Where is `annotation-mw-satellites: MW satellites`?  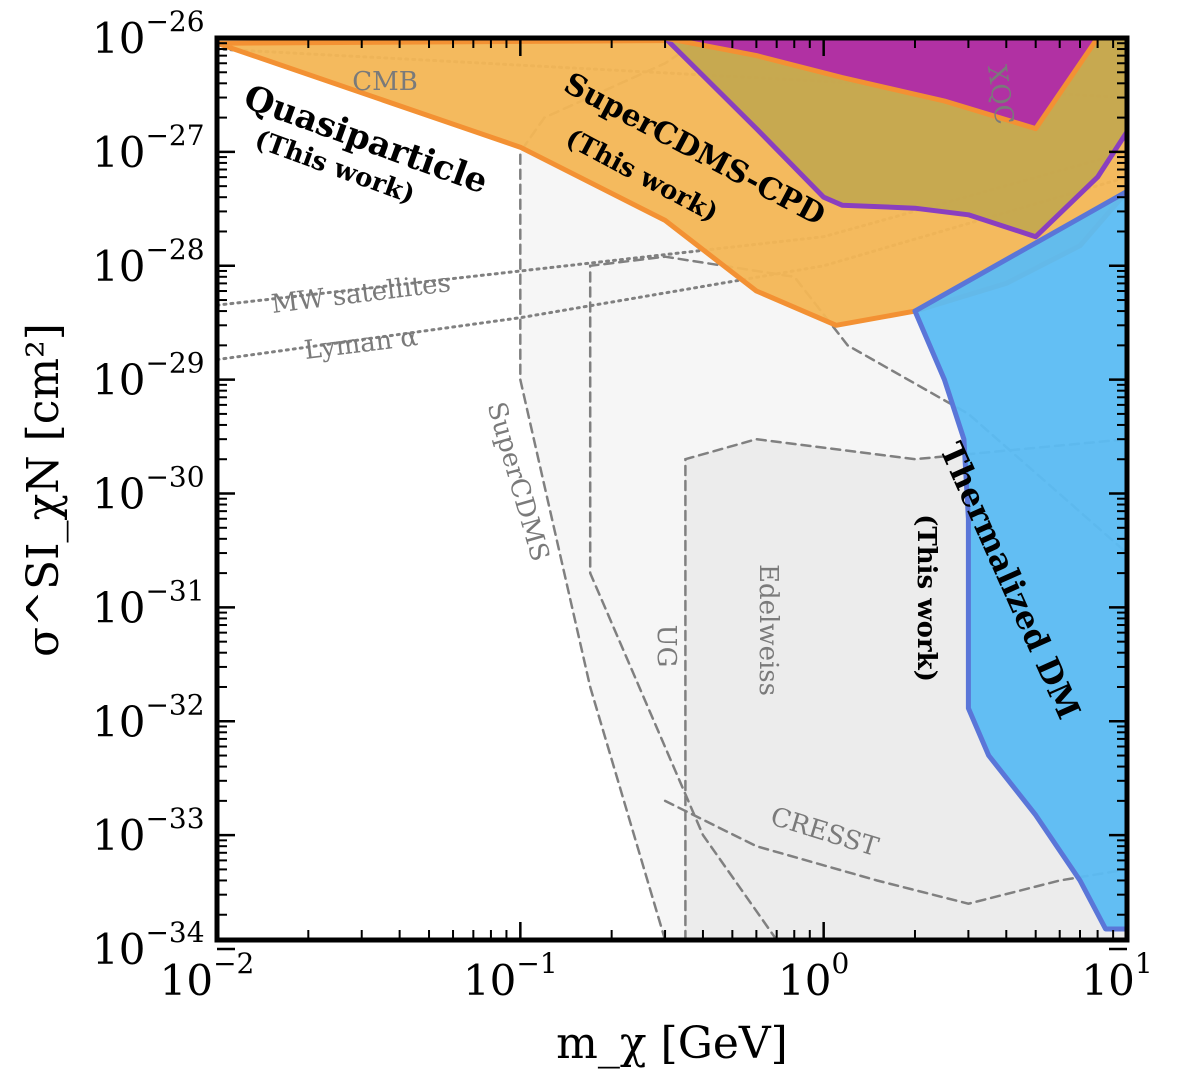 annotation-mw-satellites: MW satellites is located at coordinates (361, 294).